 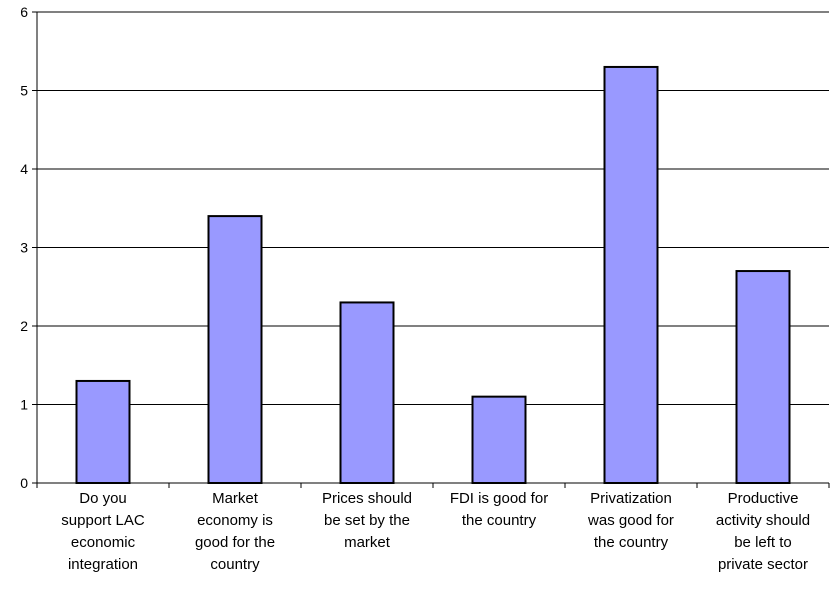 I want to click on x-category-label: Do you support LAC economic integration, so click(x=103, y=531).